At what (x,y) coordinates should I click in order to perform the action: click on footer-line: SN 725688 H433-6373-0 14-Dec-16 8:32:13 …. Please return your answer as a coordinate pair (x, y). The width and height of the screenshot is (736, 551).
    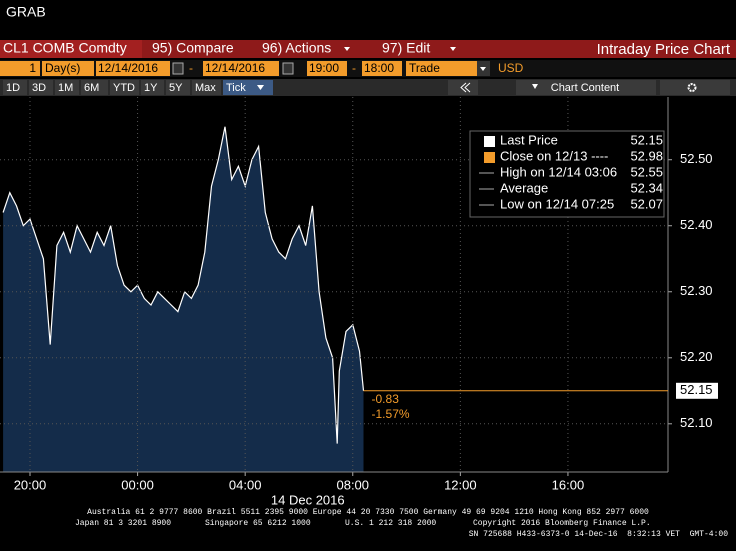
    Looking at the image, I should click on (598, 534).